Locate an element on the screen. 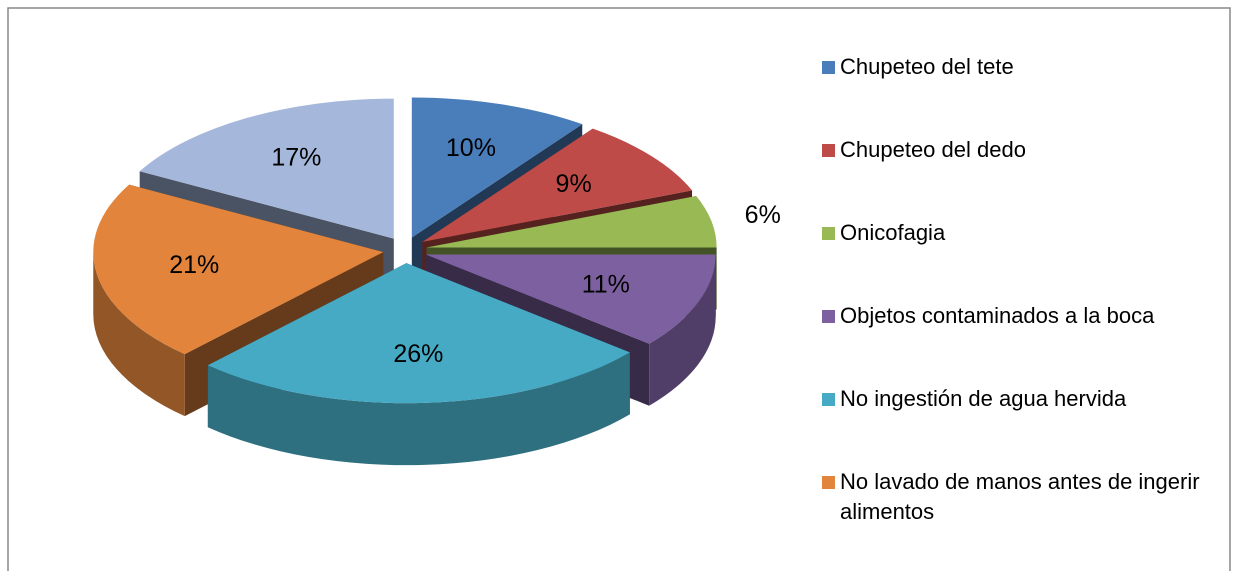  data-label: 21% is located at coordinates (194, 265).